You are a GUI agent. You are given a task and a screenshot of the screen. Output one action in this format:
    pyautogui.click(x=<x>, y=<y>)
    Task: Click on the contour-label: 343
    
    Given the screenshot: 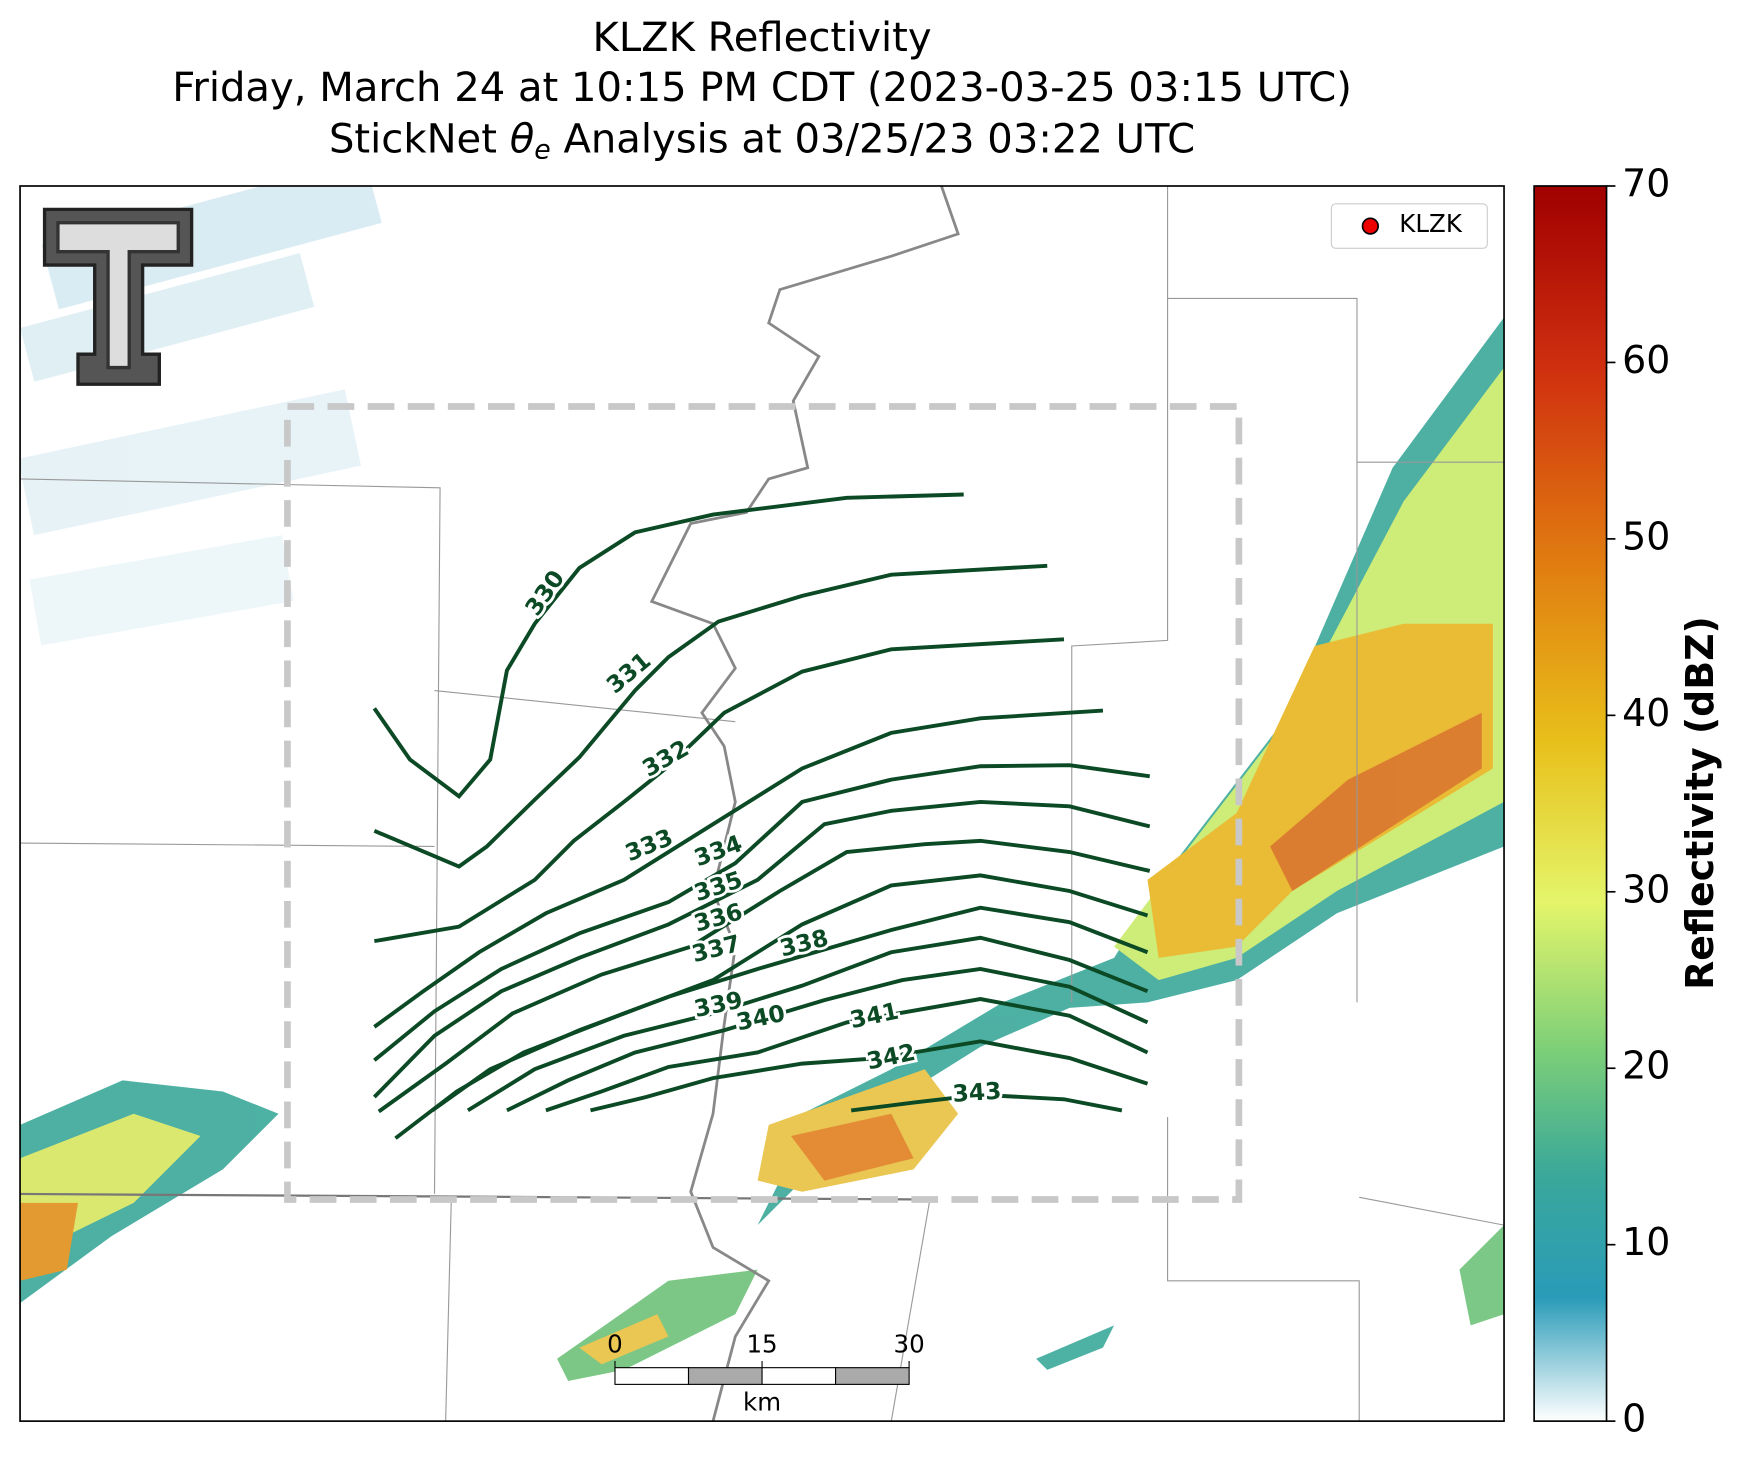 What is the action you would take?
    pyautogui.click(x=977, y=1092)
    